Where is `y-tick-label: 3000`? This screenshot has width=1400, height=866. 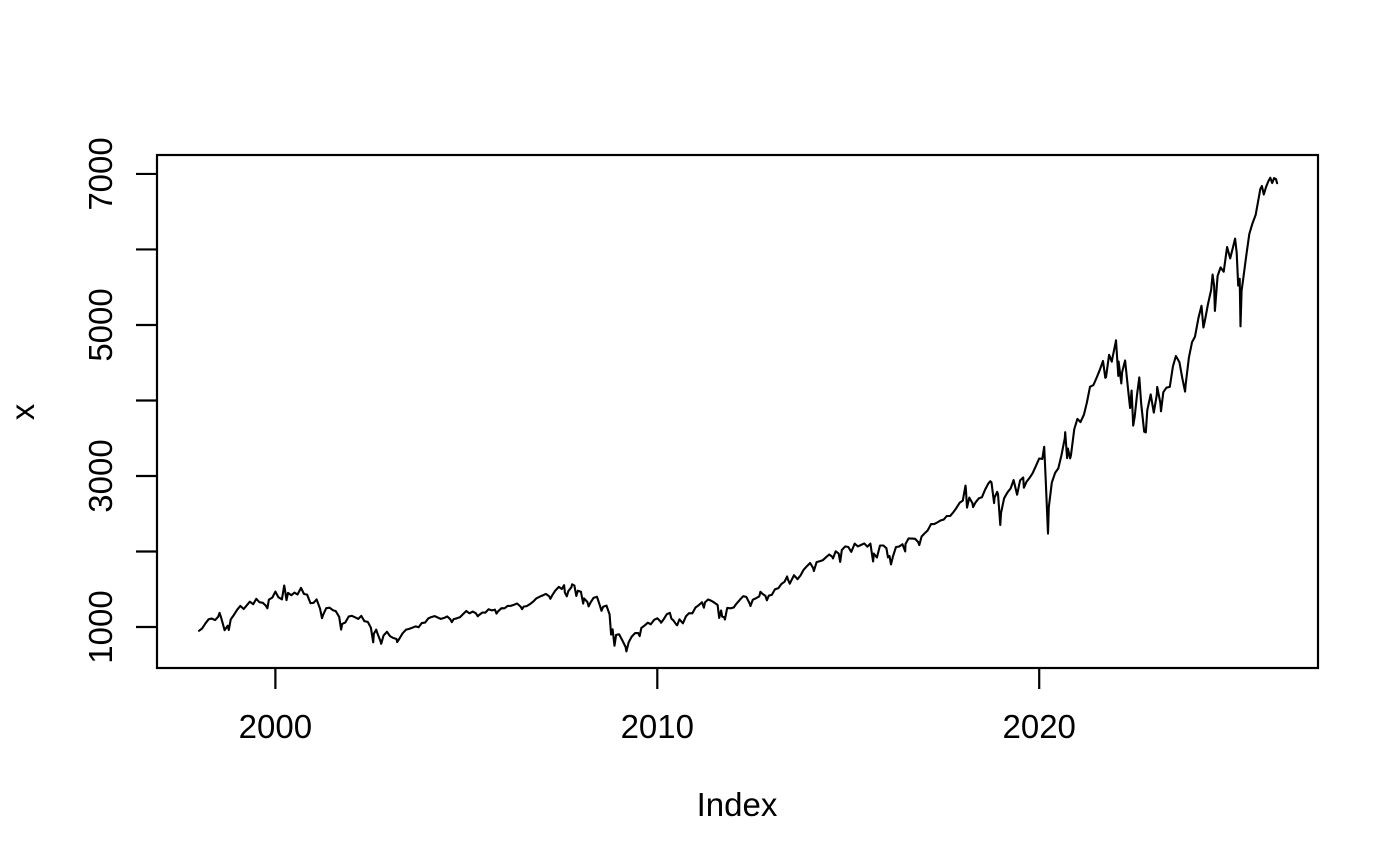
y-tick-label: 3000 is located at coordinates (100, 475).